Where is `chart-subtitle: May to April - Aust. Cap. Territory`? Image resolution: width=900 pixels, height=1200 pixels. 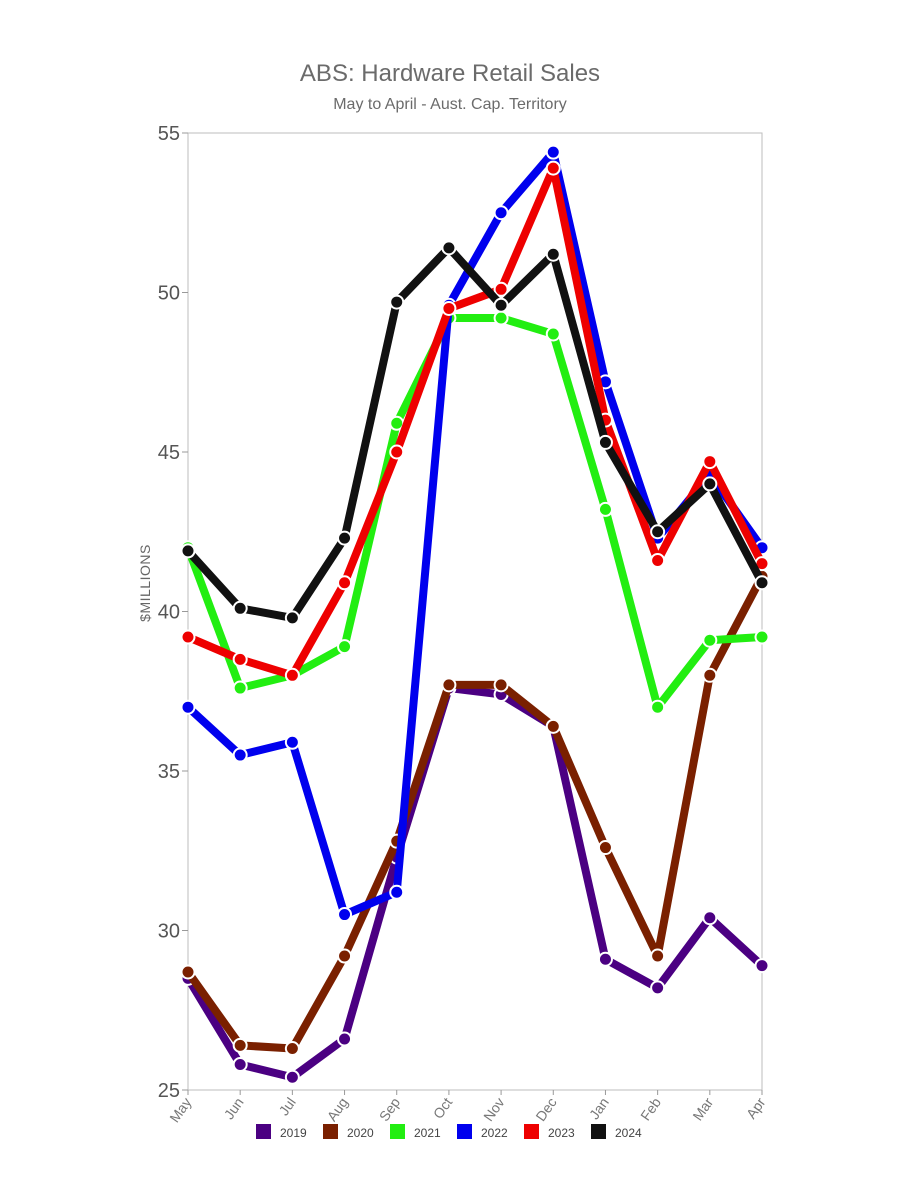 chart-subtitle: May to April - Aust. Cap. Territory is located at coordinates (450, 104).